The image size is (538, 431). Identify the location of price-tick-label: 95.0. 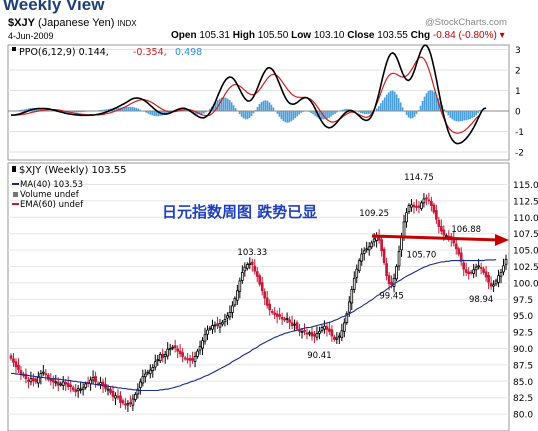
(523, 317).